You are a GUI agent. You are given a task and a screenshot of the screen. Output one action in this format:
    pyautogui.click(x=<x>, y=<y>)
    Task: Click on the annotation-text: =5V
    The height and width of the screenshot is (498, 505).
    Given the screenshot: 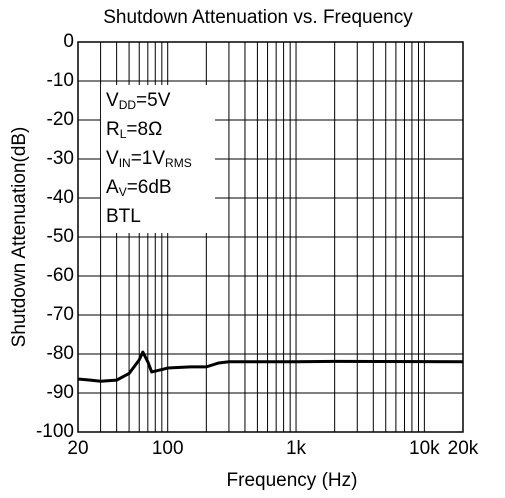 What is the action you would take?
    pyautogui.click(x=153, y=100)
    